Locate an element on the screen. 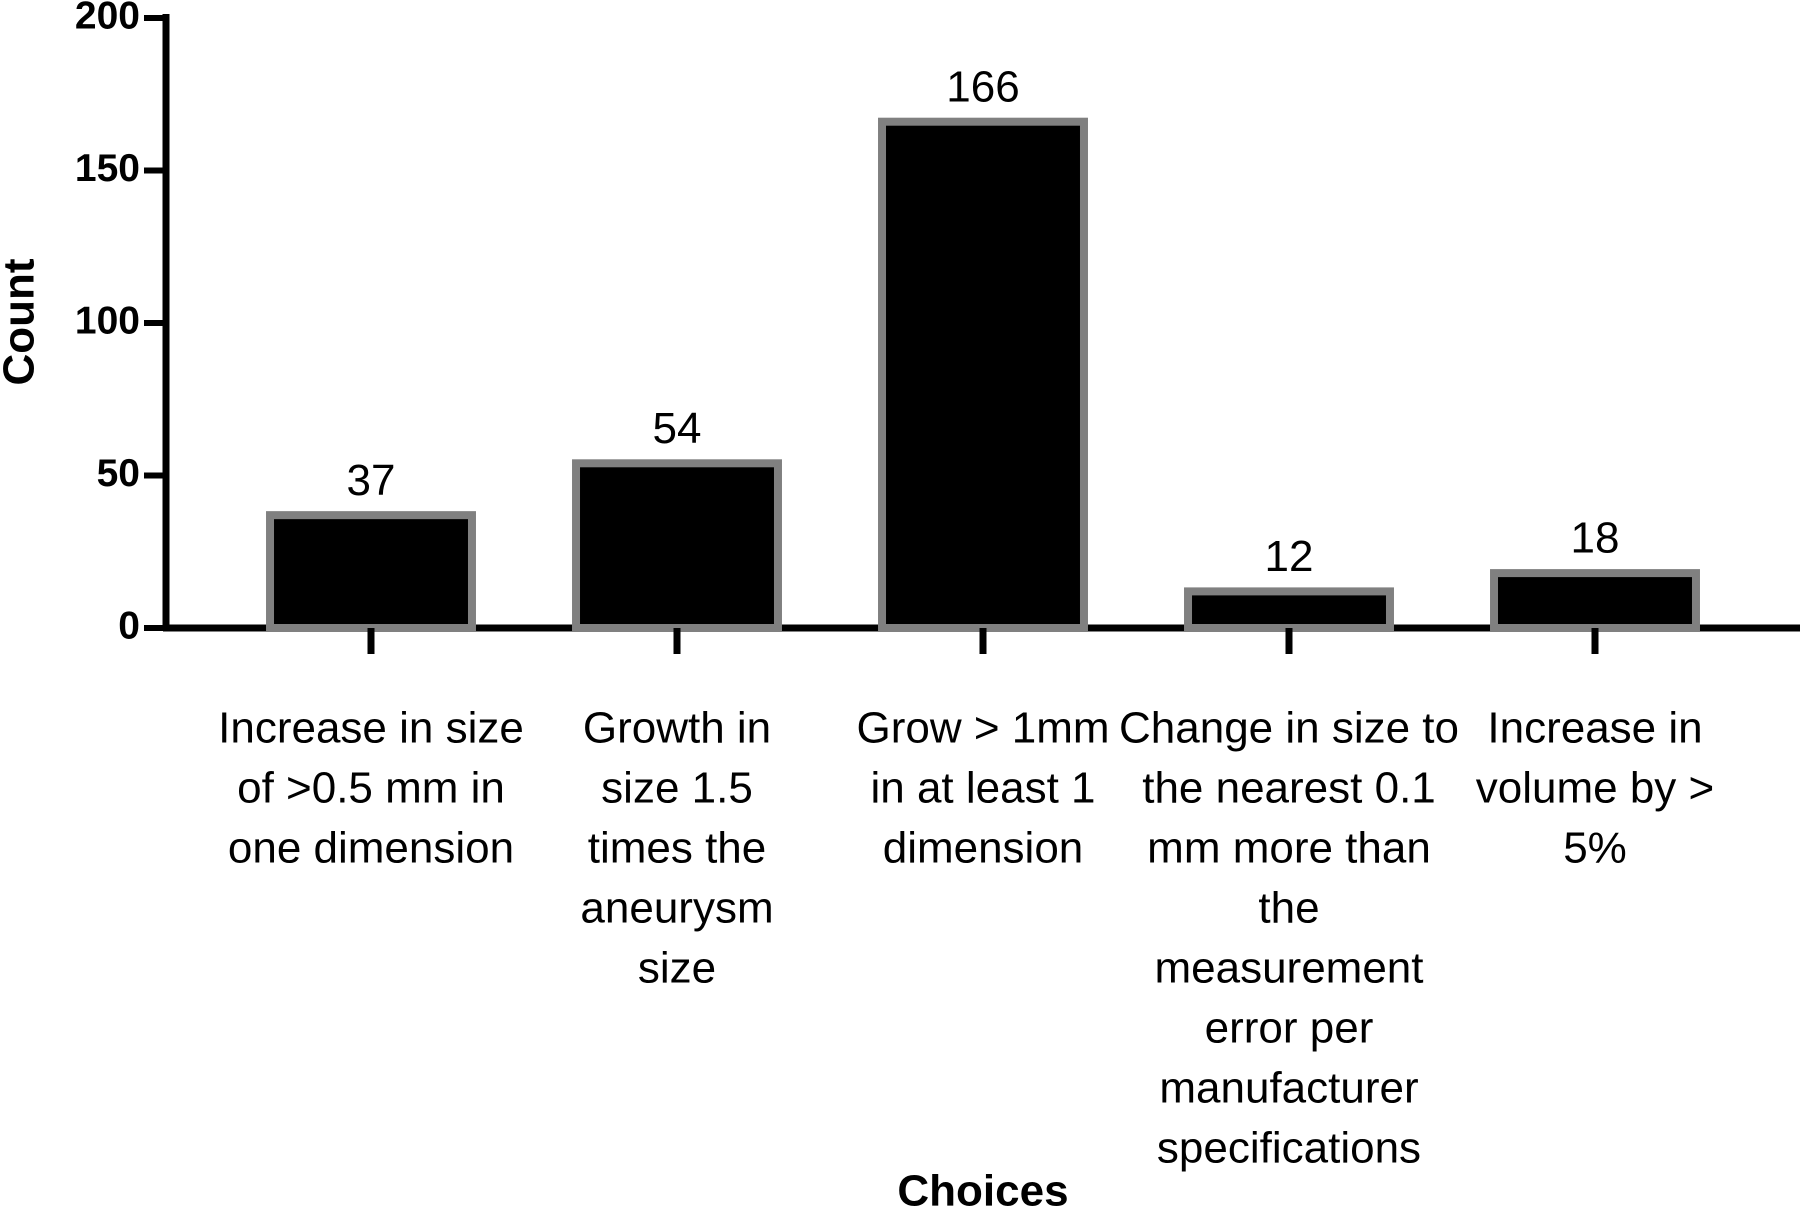  value-label: 166 is located at coordinates (982, 86).